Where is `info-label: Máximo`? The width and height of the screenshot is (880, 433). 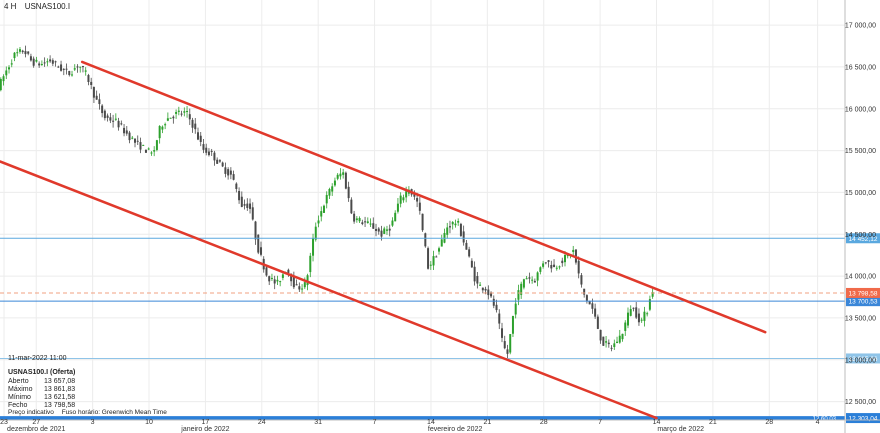 info-label: Máximo is located at coordinates (20, 389).